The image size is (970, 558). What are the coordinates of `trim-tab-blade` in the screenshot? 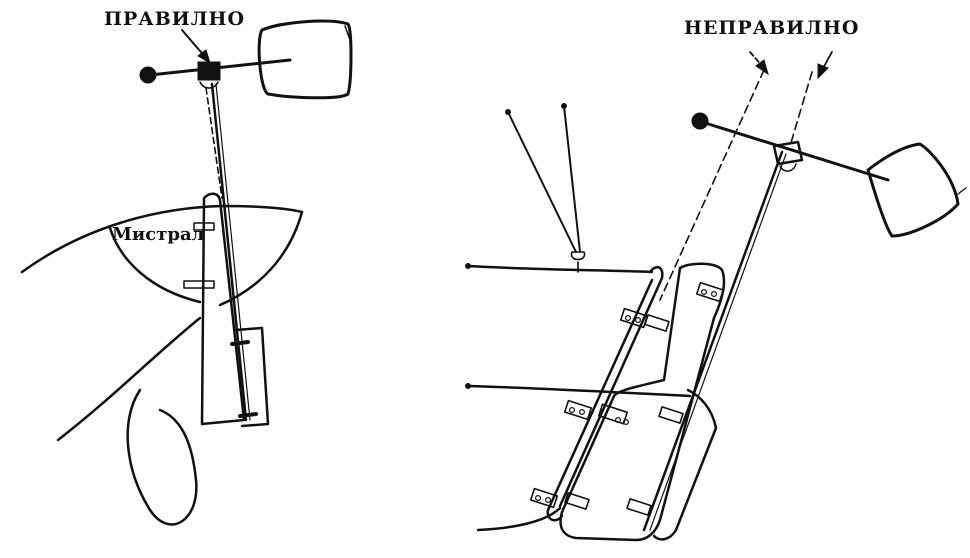 It's located at (252, 377).